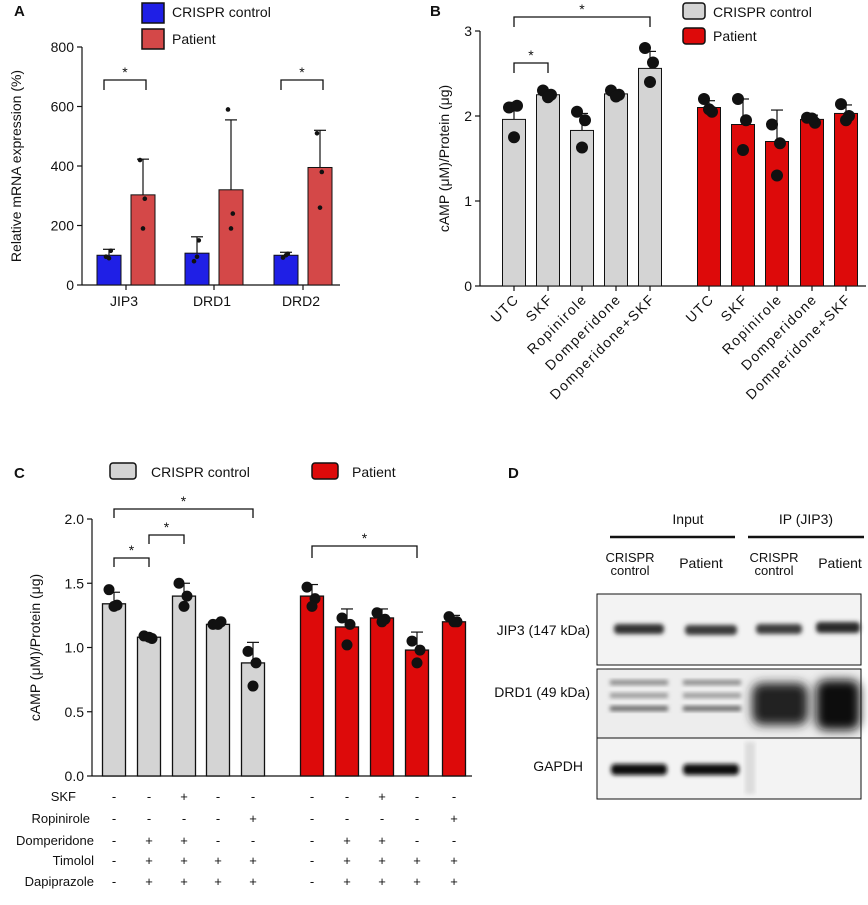 This screenshot has height=905, width=868. I want to click on legend-label-2: Patient, so click(194, 39).